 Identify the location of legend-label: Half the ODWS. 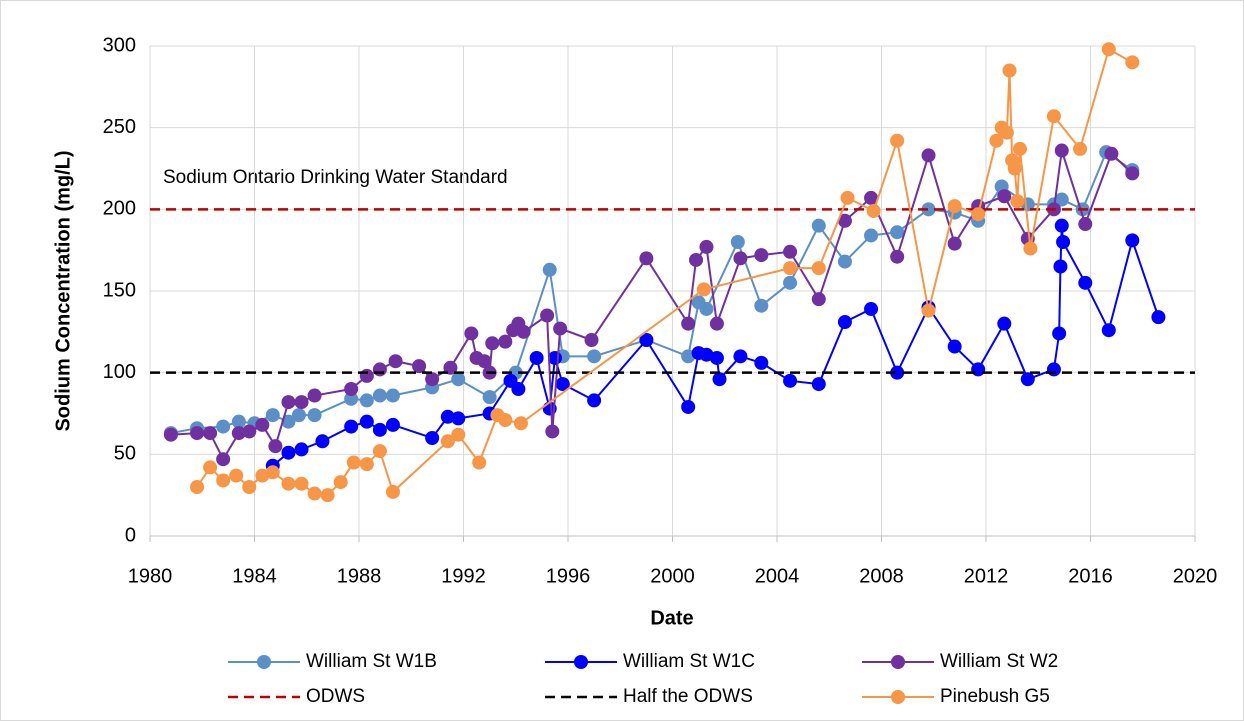
(688, 696).